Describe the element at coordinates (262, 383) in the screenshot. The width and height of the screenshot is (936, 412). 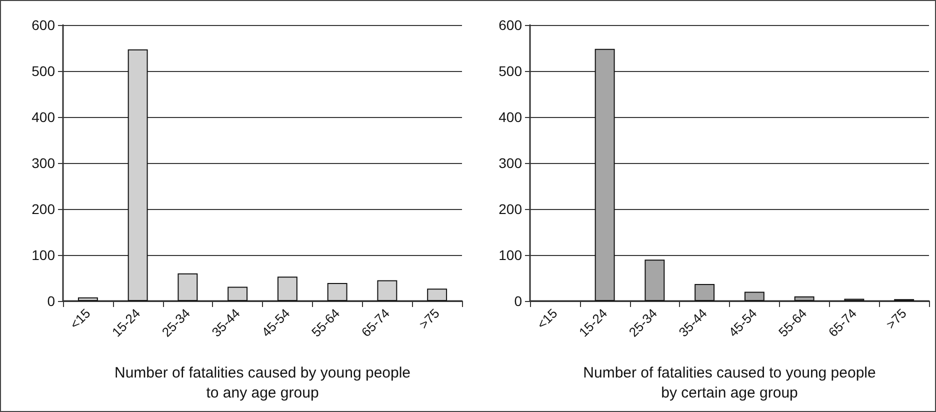
I see `x-axis-title: Number of fatalities caused by young people to any age group` at that location.